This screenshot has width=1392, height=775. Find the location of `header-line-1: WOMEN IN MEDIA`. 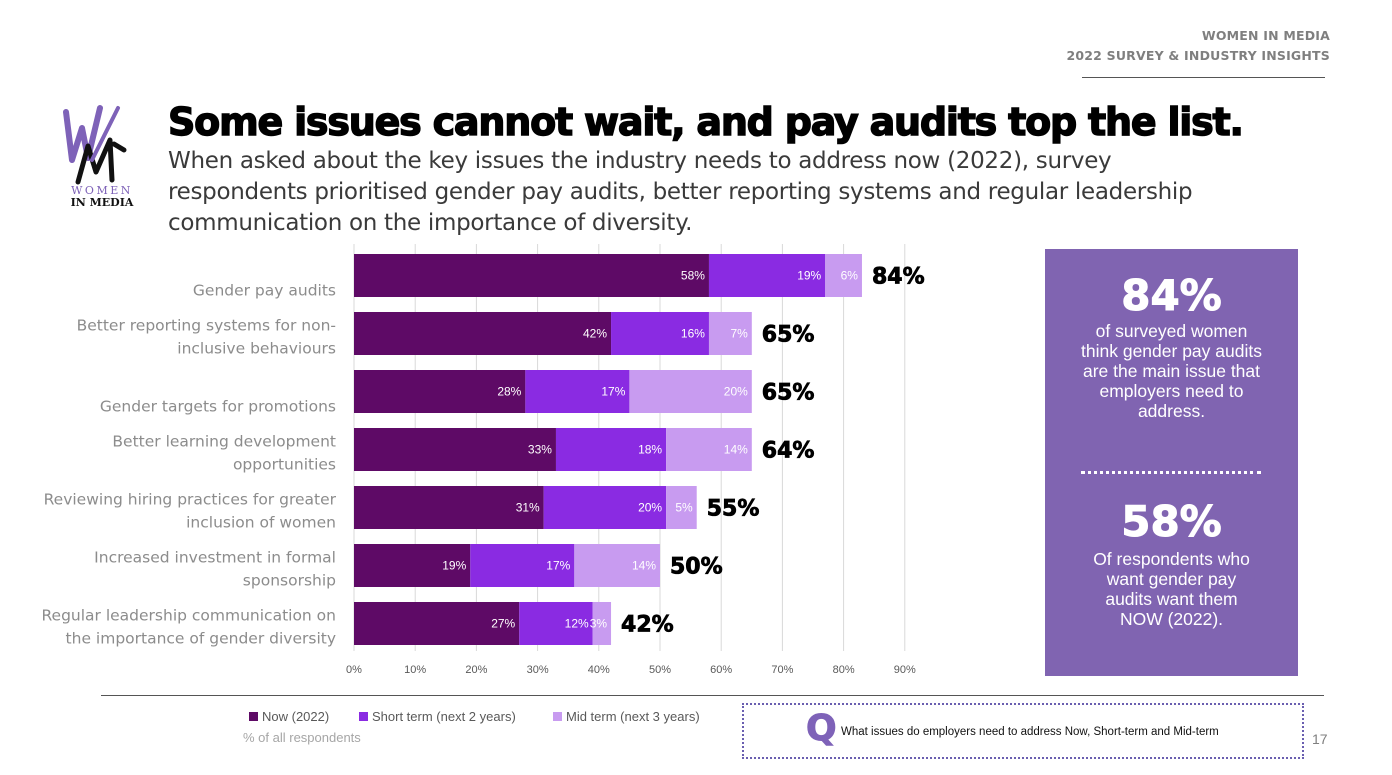

header-line-1: WOMEN IN MEDIA is located at coordinates (1265, 35).